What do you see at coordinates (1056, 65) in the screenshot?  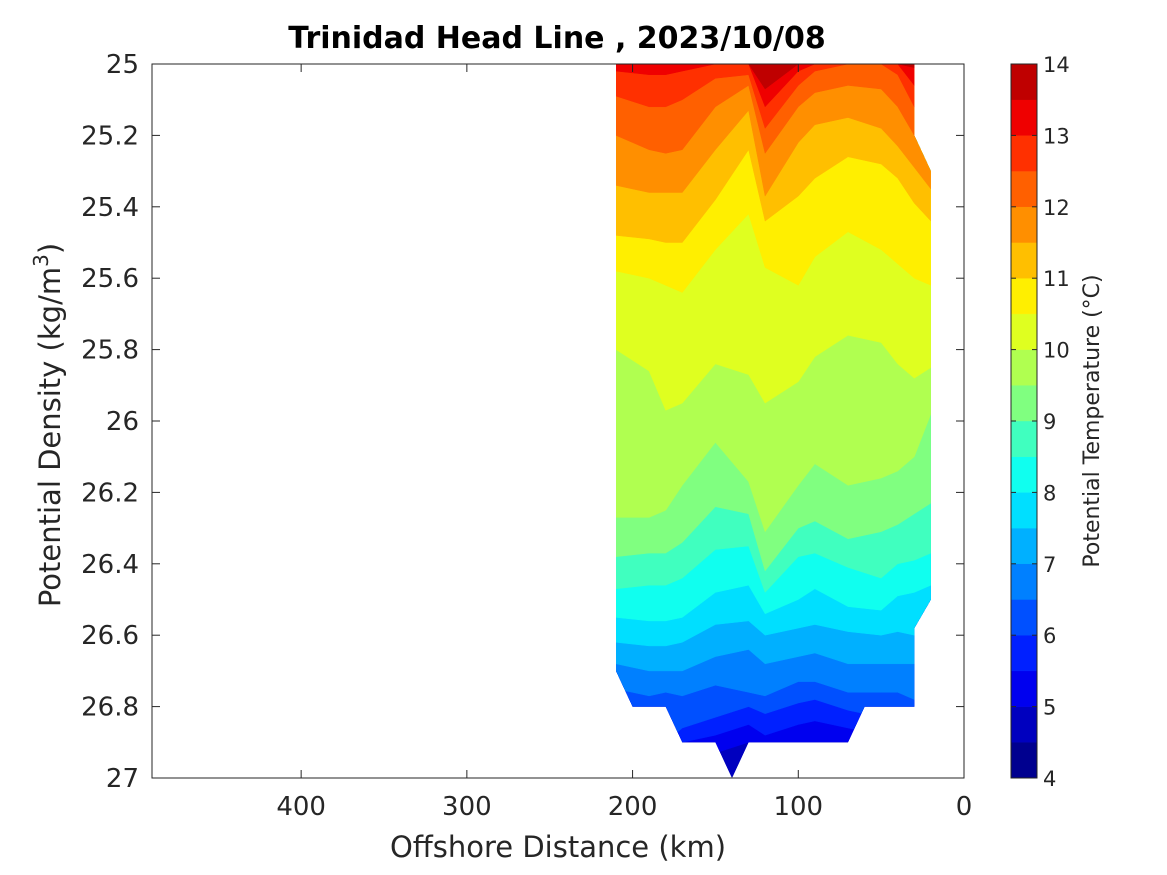 I see `colorbar-tick-label: 14` at bounding box center [1056, 65].